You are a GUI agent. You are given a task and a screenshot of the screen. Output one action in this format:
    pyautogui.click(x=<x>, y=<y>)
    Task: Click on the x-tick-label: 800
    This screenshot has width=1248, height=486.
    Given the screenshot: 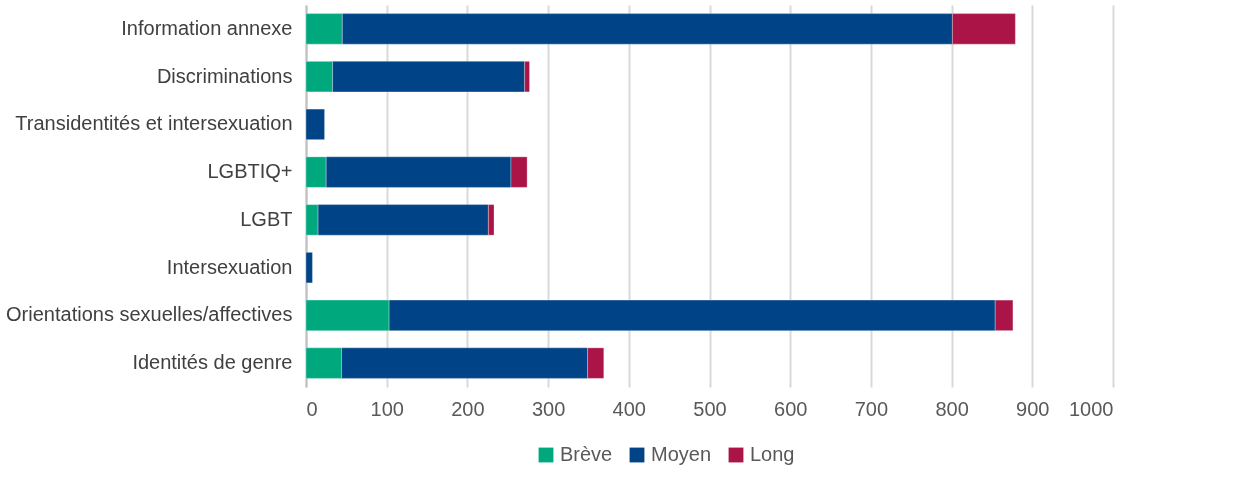 What is the action you would take?
    pyautogui.click(x=952, y=408)
    